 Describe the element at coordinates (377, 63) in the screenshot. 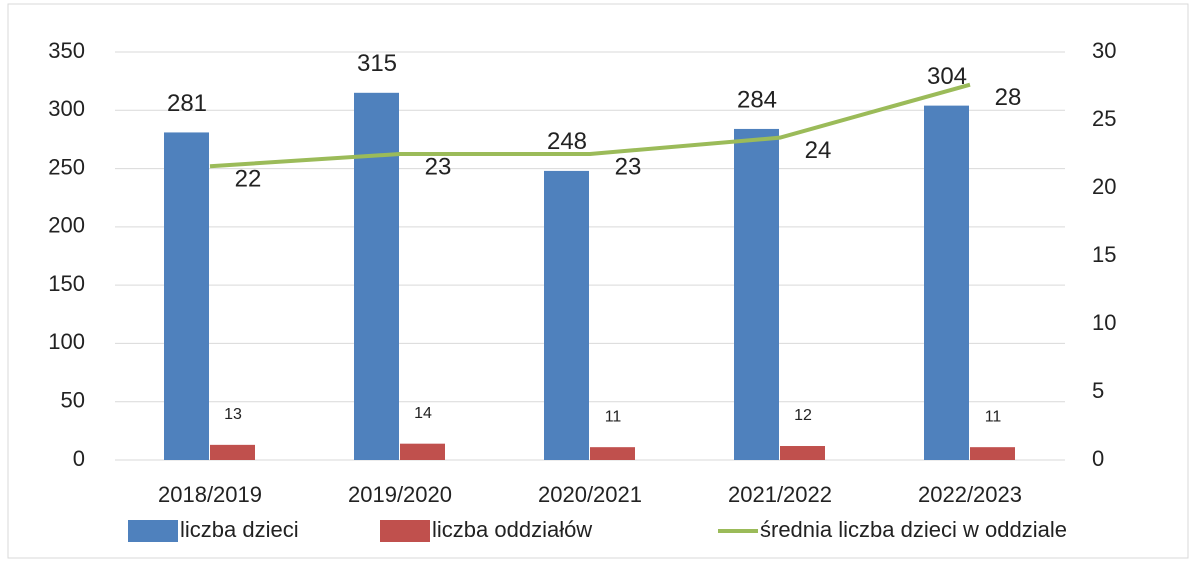

I see `bar-label: 315` at that location.